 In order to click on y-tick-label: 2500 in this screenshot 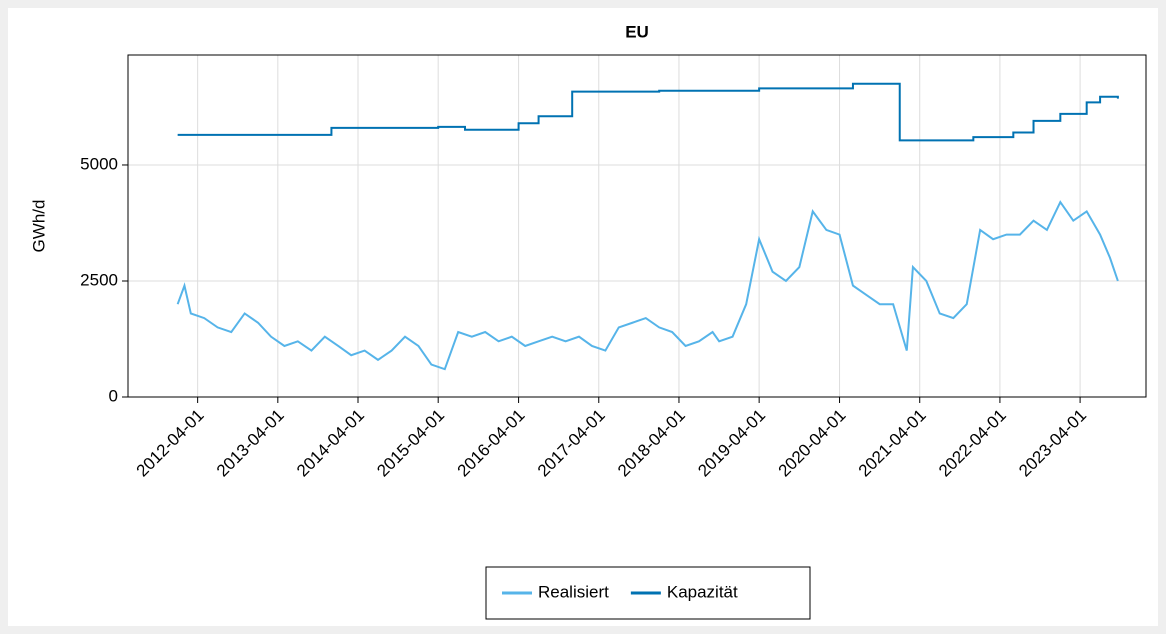, I will do `click(99, 279)`.